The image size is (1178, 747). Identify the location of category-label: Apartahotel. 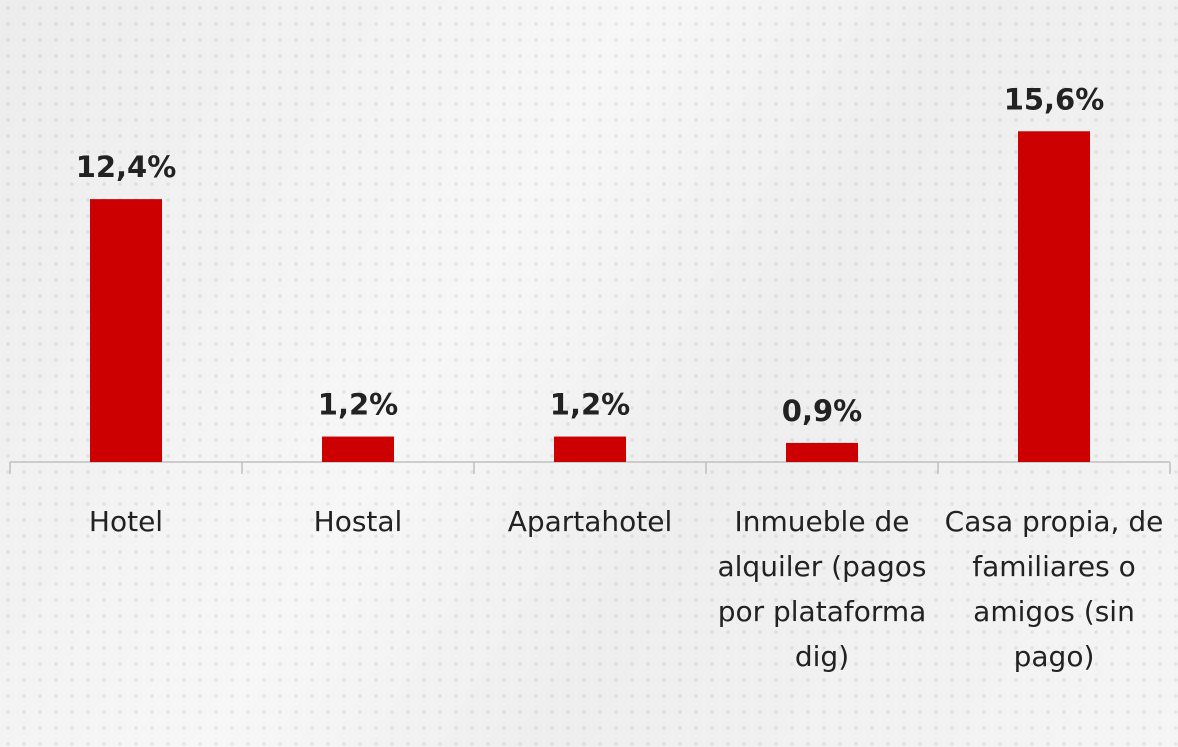
(590, 521).